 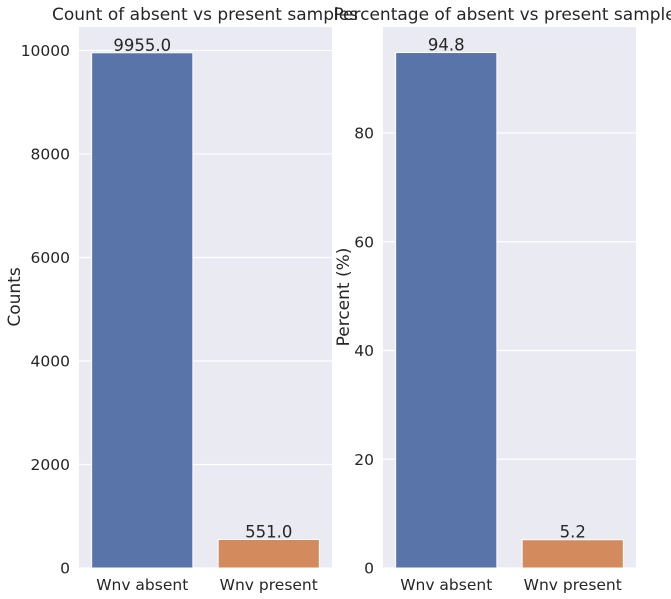 I want to click on count-y-tick-label: 2000, so click(x=50, y=465).